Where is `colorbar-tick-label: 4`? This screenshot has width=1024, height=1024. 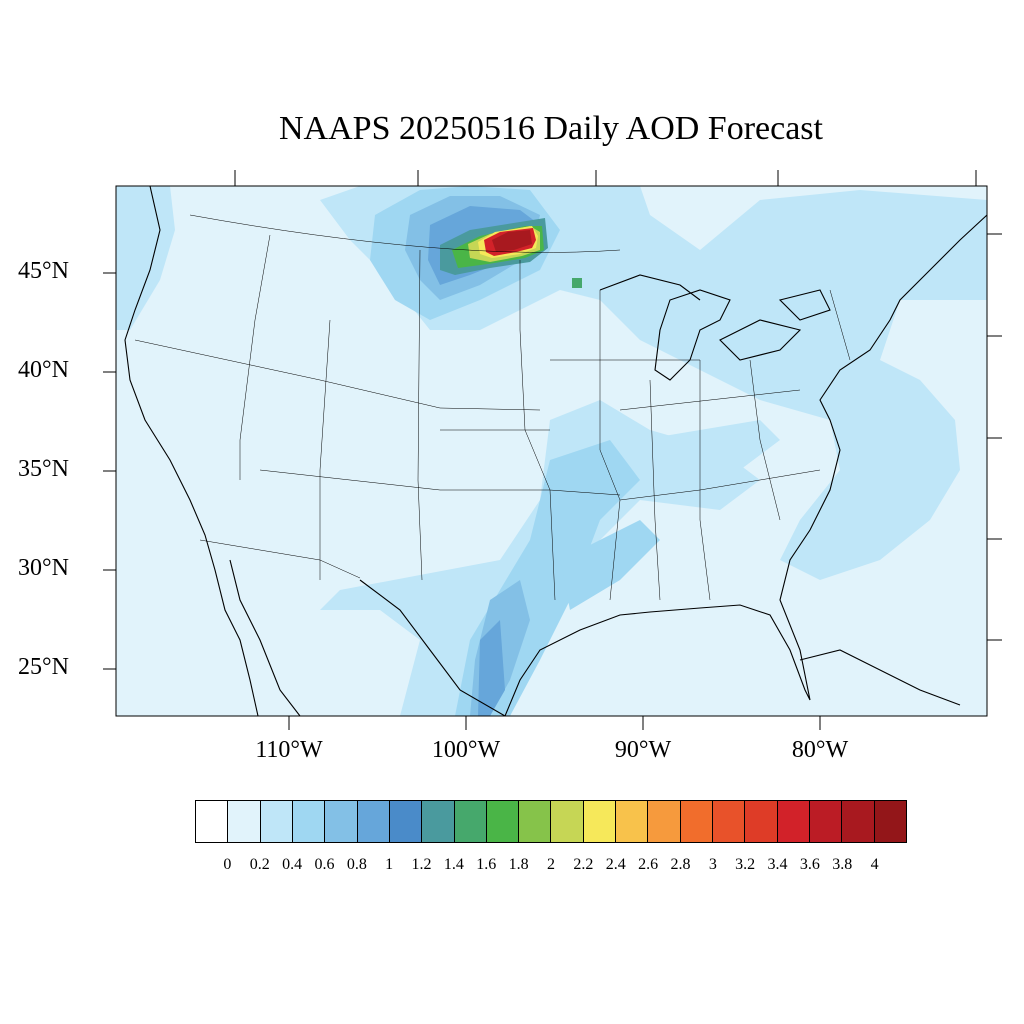
colorbar-tick-label: 4 is located at coordinates (874, 864).